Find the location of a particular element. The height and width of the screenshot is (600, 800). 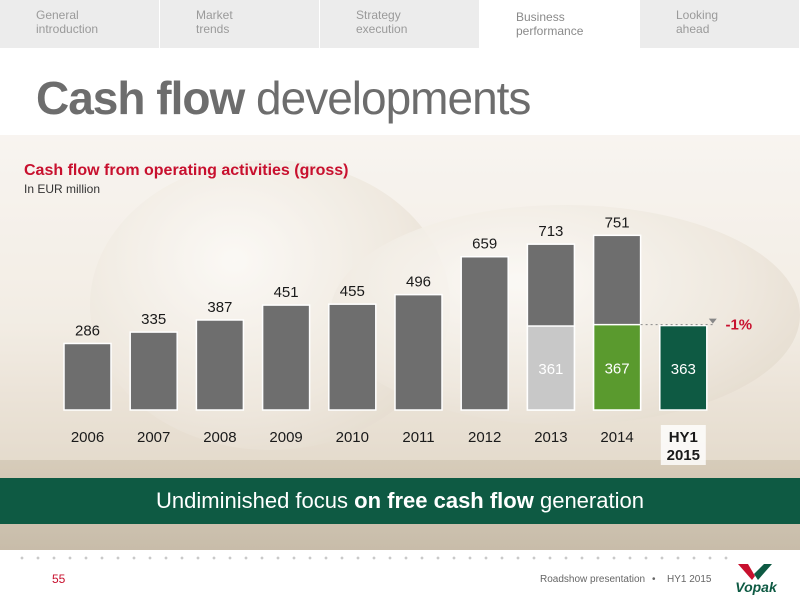

bar-2011 is located at coordinates (418, 352).